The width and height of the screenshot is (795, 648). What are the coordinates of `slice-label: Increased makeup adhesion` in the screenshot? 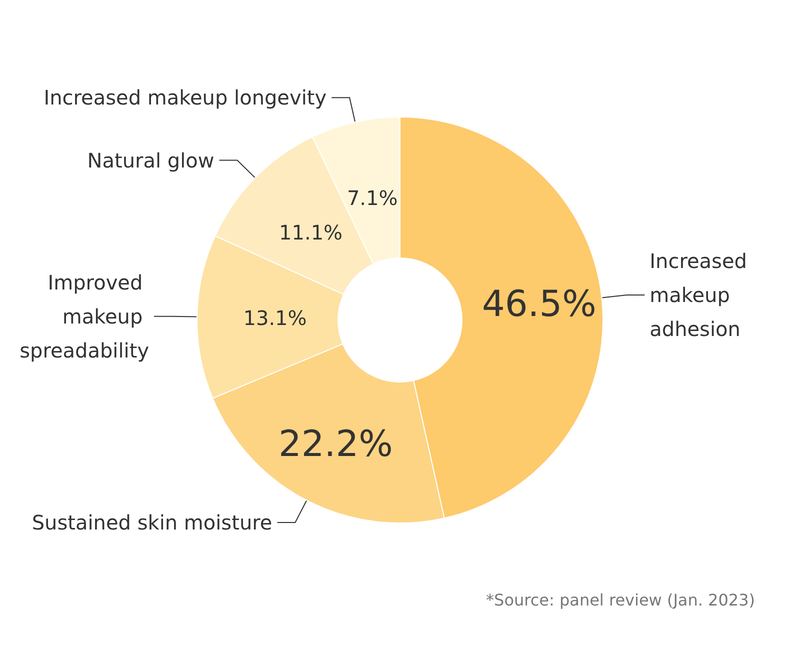 It's located at (702, 294).